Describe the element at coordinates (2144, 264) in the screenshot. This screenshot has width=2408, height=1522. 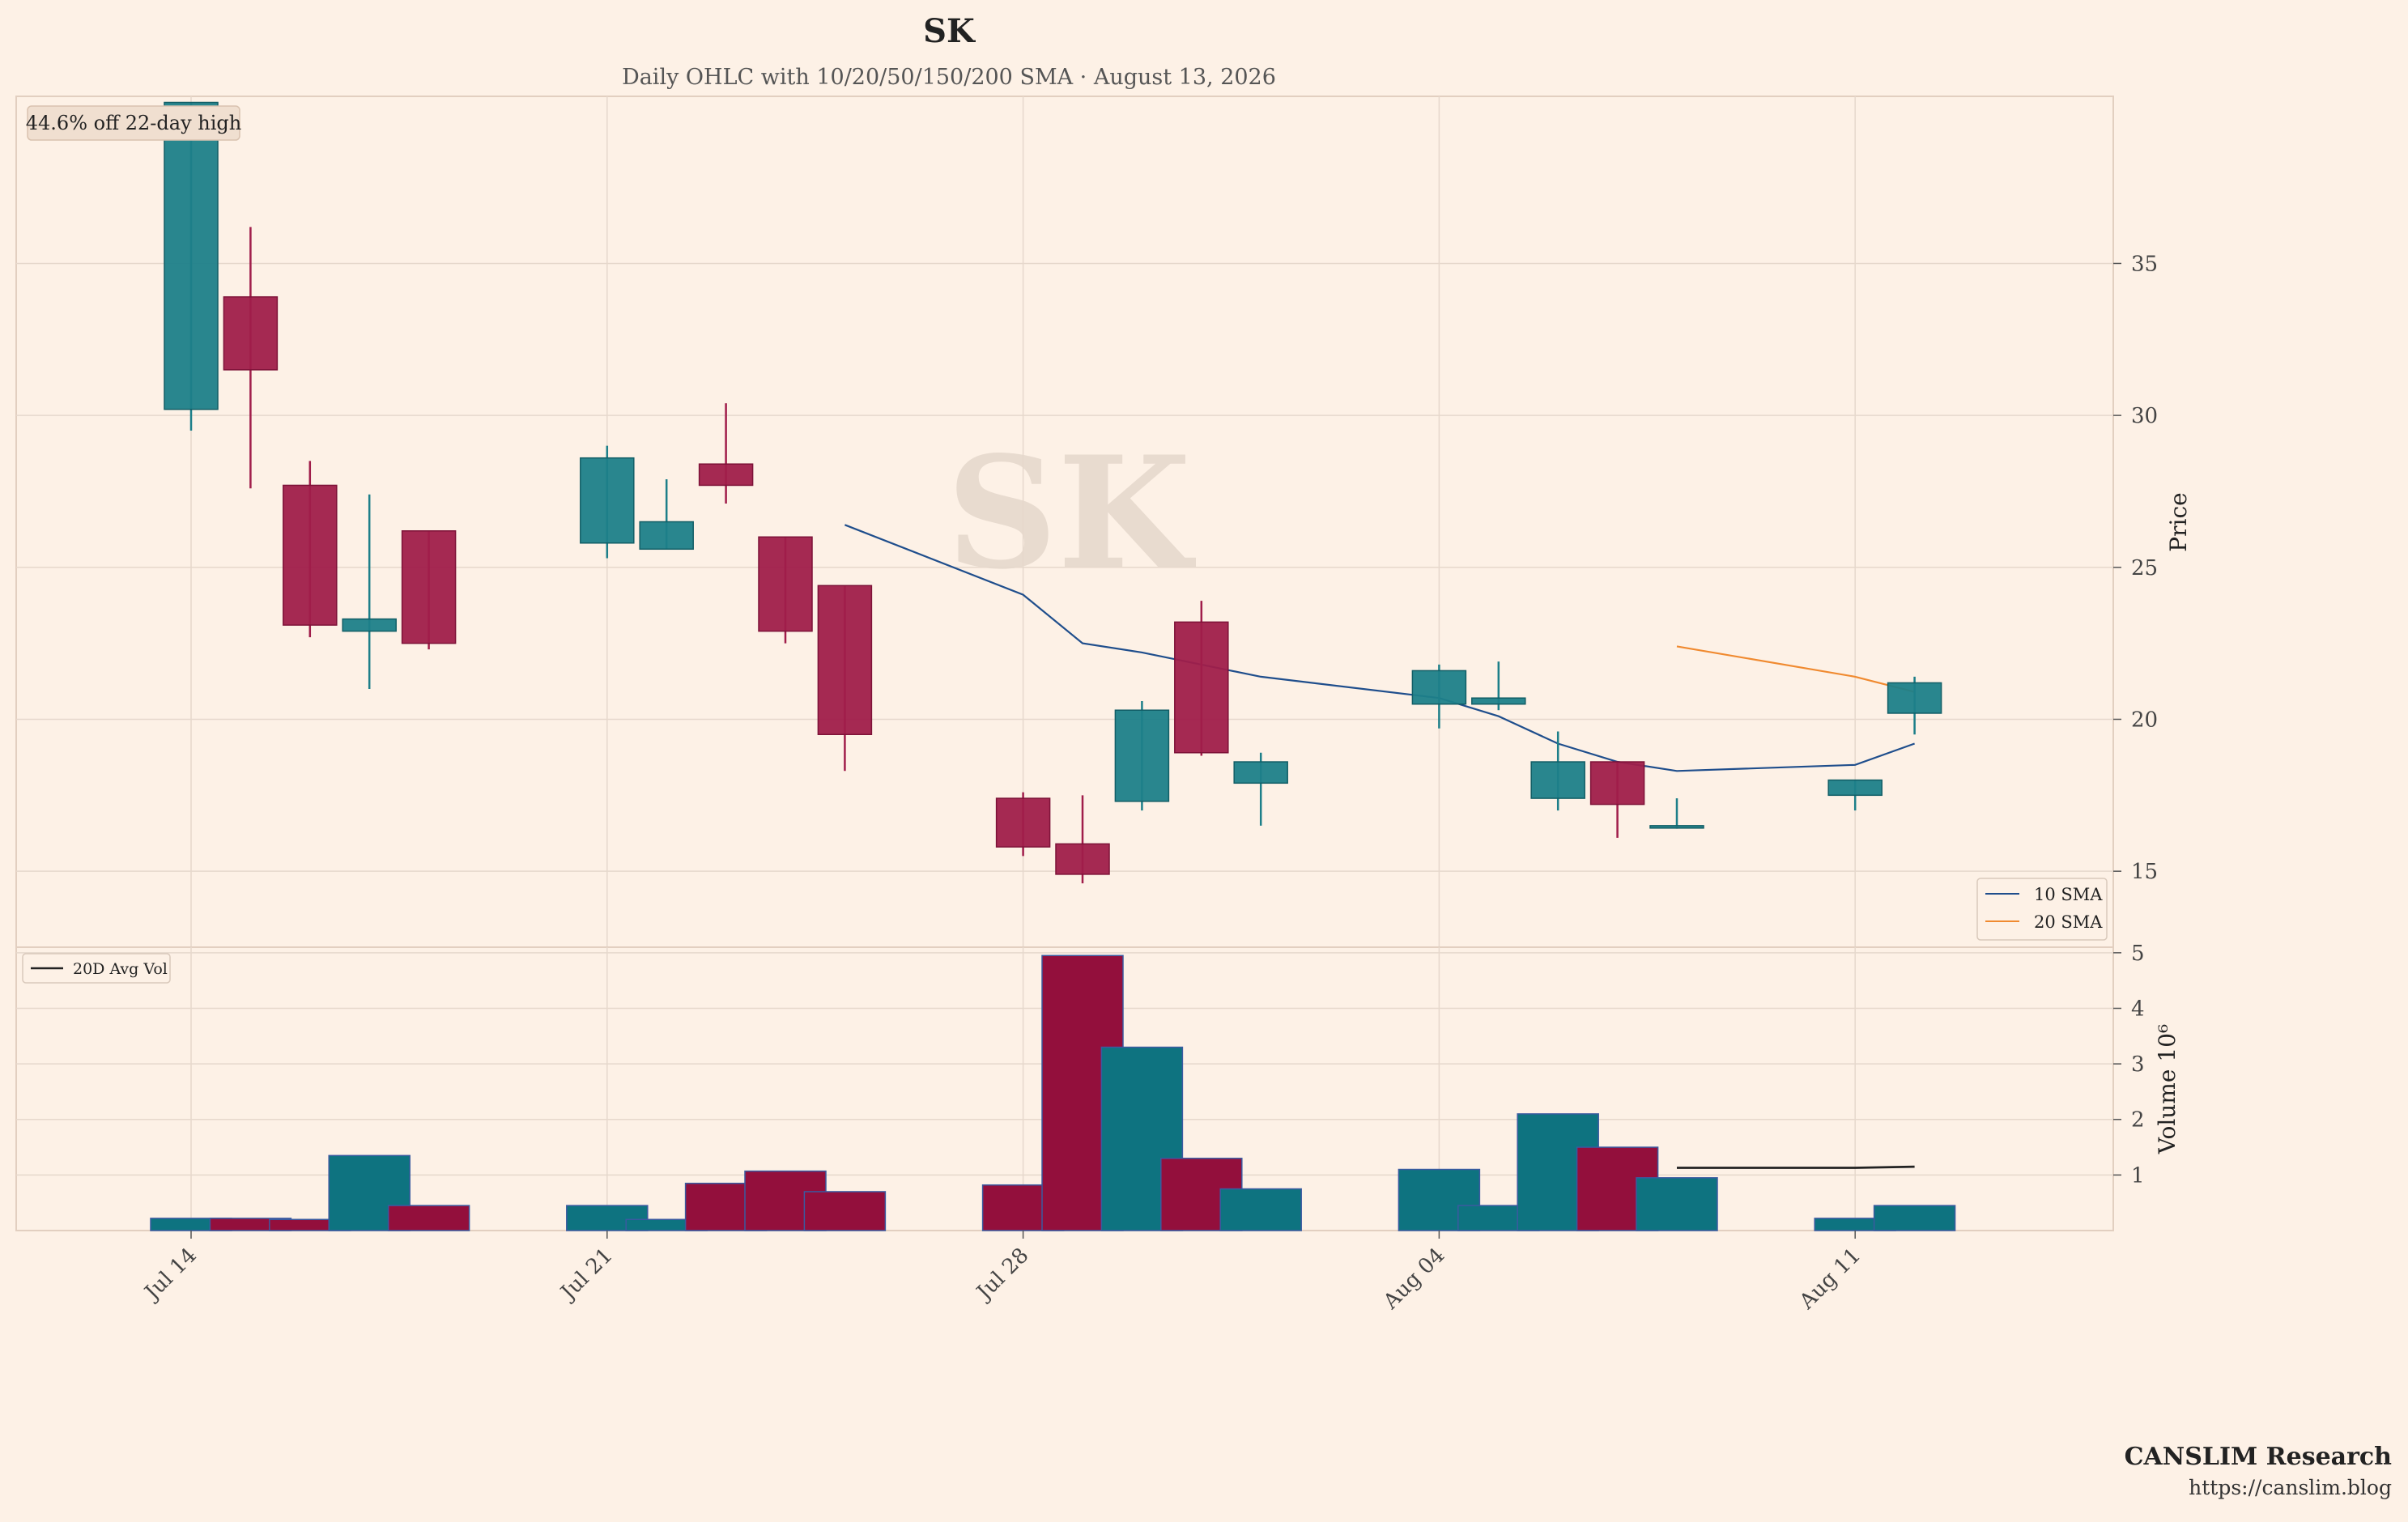
I see `price-tick-label-4: 35` at that location.